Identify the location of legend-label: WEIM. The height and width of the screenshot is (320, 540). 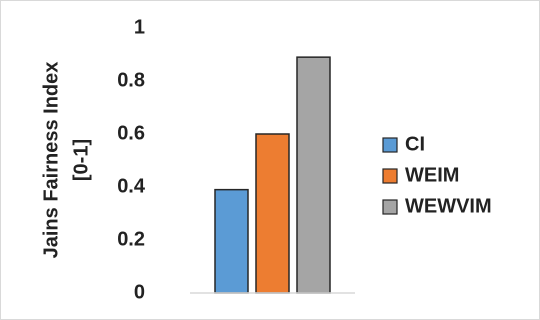
(432, 175).